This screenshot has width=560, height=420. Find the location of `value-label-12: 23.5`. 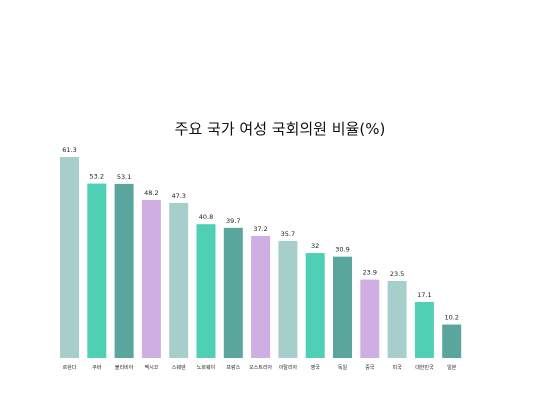

value-label-12: 23.5 is located at coordinates (397, 274).